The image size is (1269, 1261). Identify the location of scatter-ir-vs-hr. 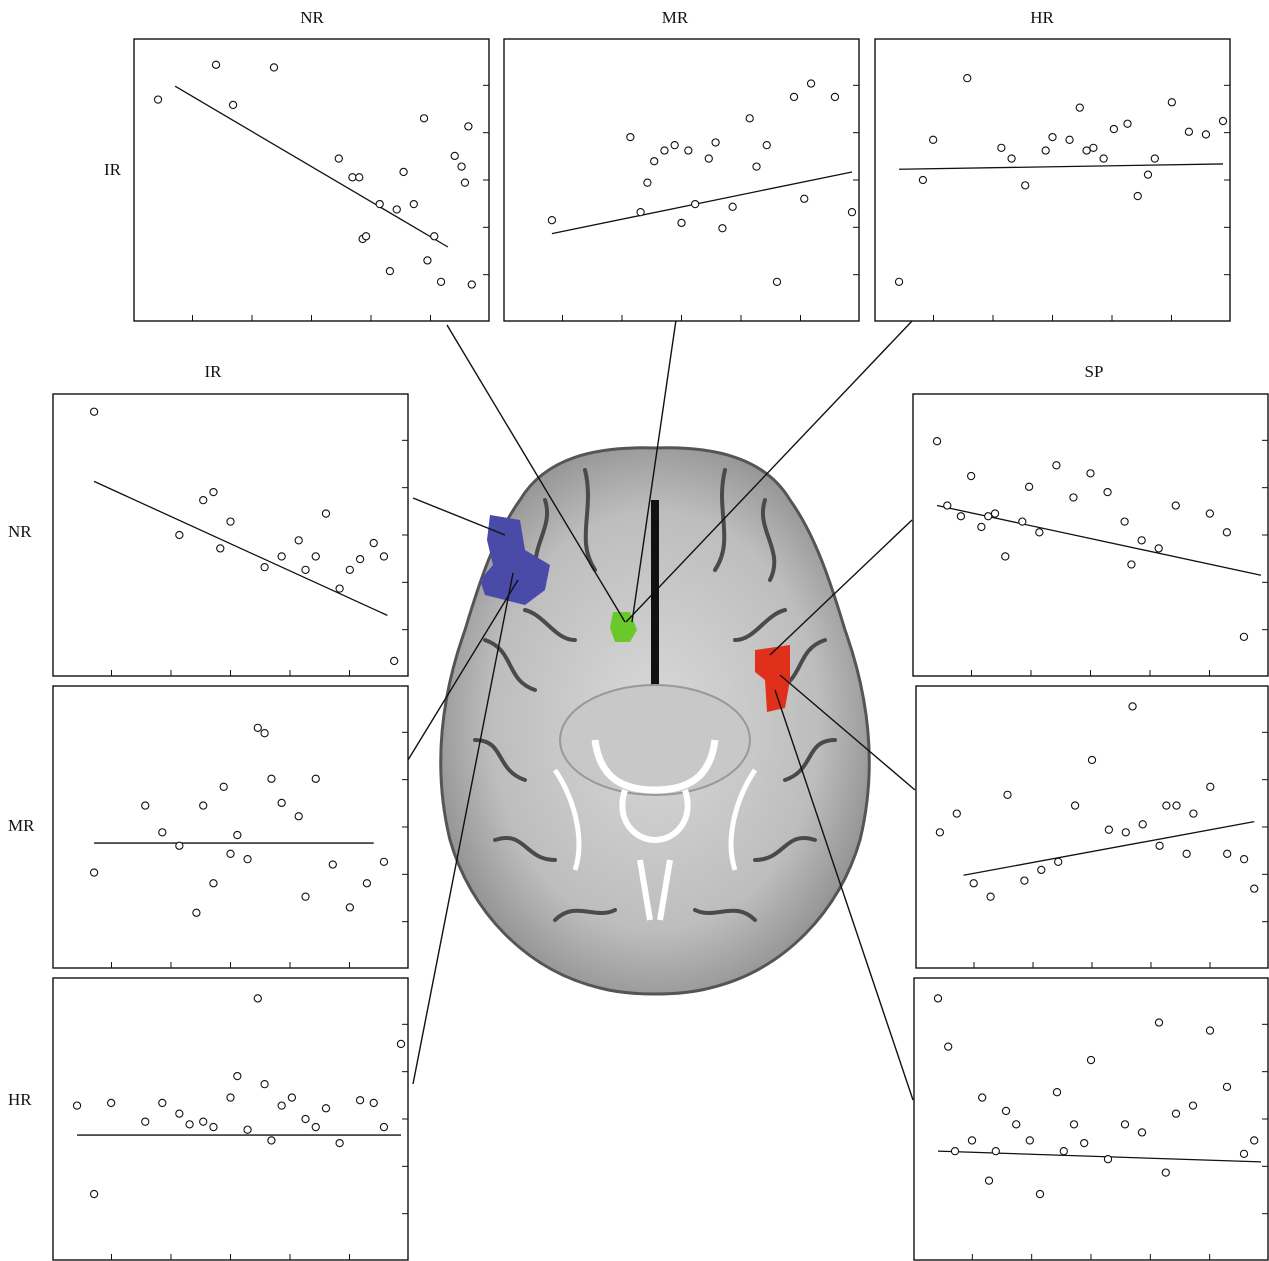
(1052, 180).